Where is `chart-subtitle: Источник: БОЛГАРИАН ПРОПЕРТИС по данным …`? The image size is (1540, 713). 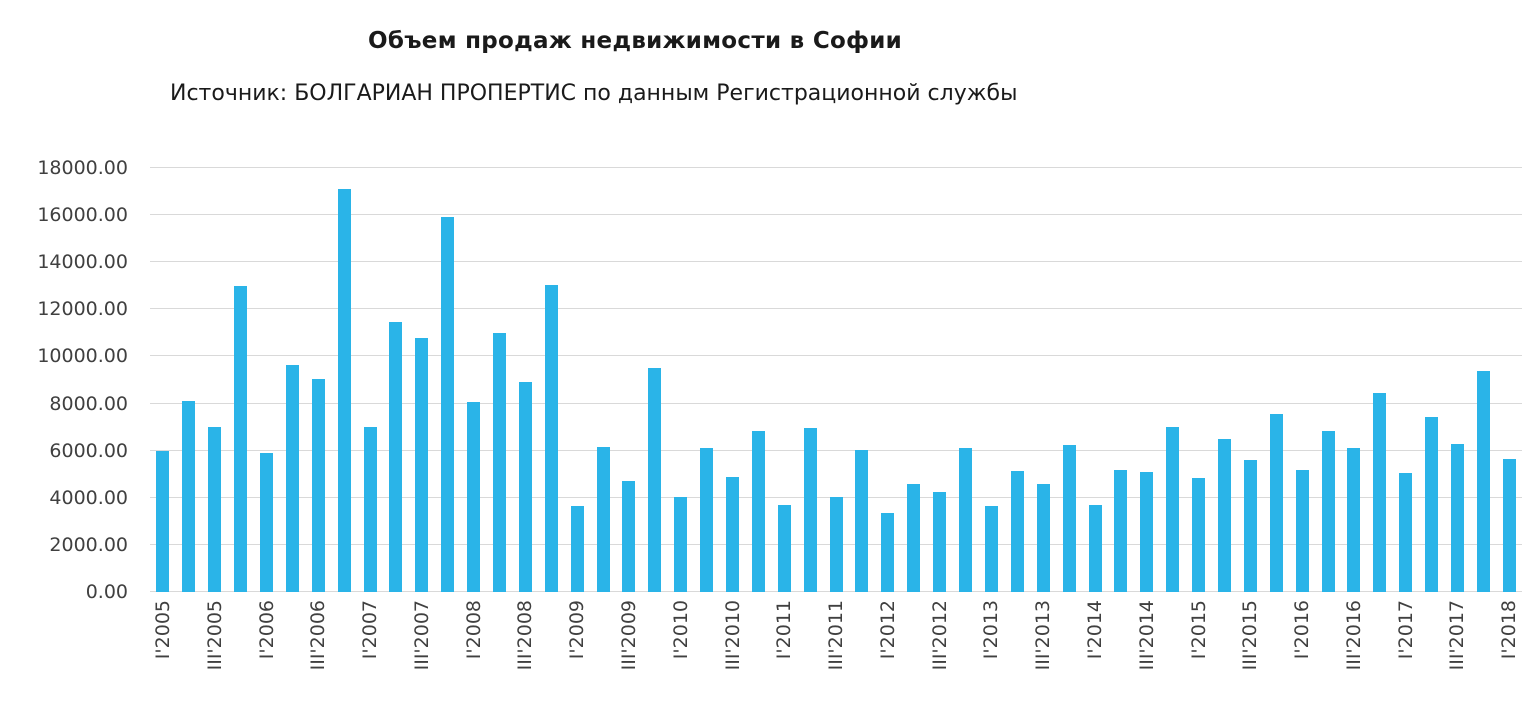
chart-subtitle: Источник: БОЛГАРИАН ПРОПЕРТИС по данным … is located at coordinates (594, 93).